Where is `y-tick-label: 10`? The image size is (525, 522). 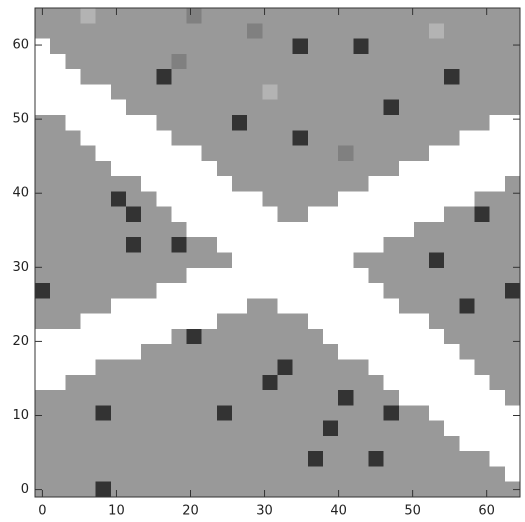
y-tick-label: 10 is located at coordinates (20, 415).